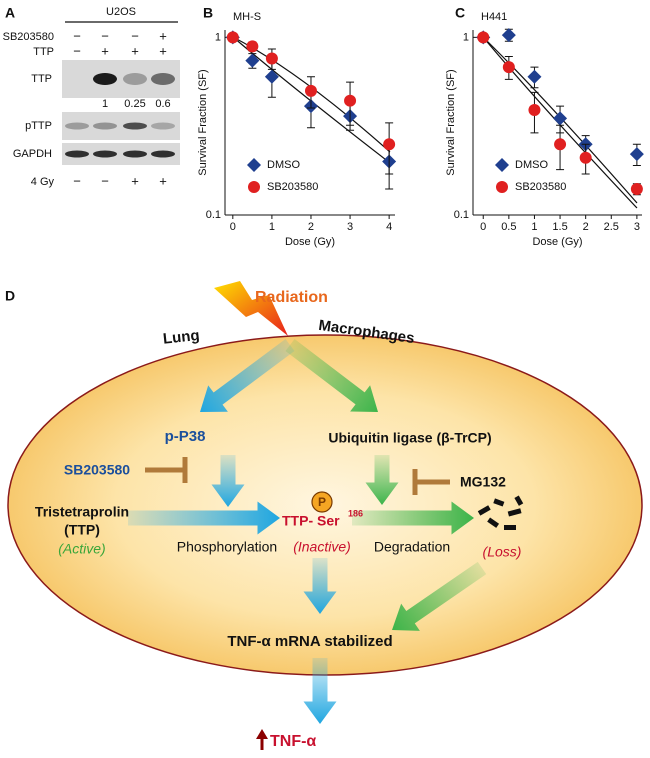  Describe the element at coordinates (291, 297) in the screenshot. I see `stimulus: Radiation` at that location.